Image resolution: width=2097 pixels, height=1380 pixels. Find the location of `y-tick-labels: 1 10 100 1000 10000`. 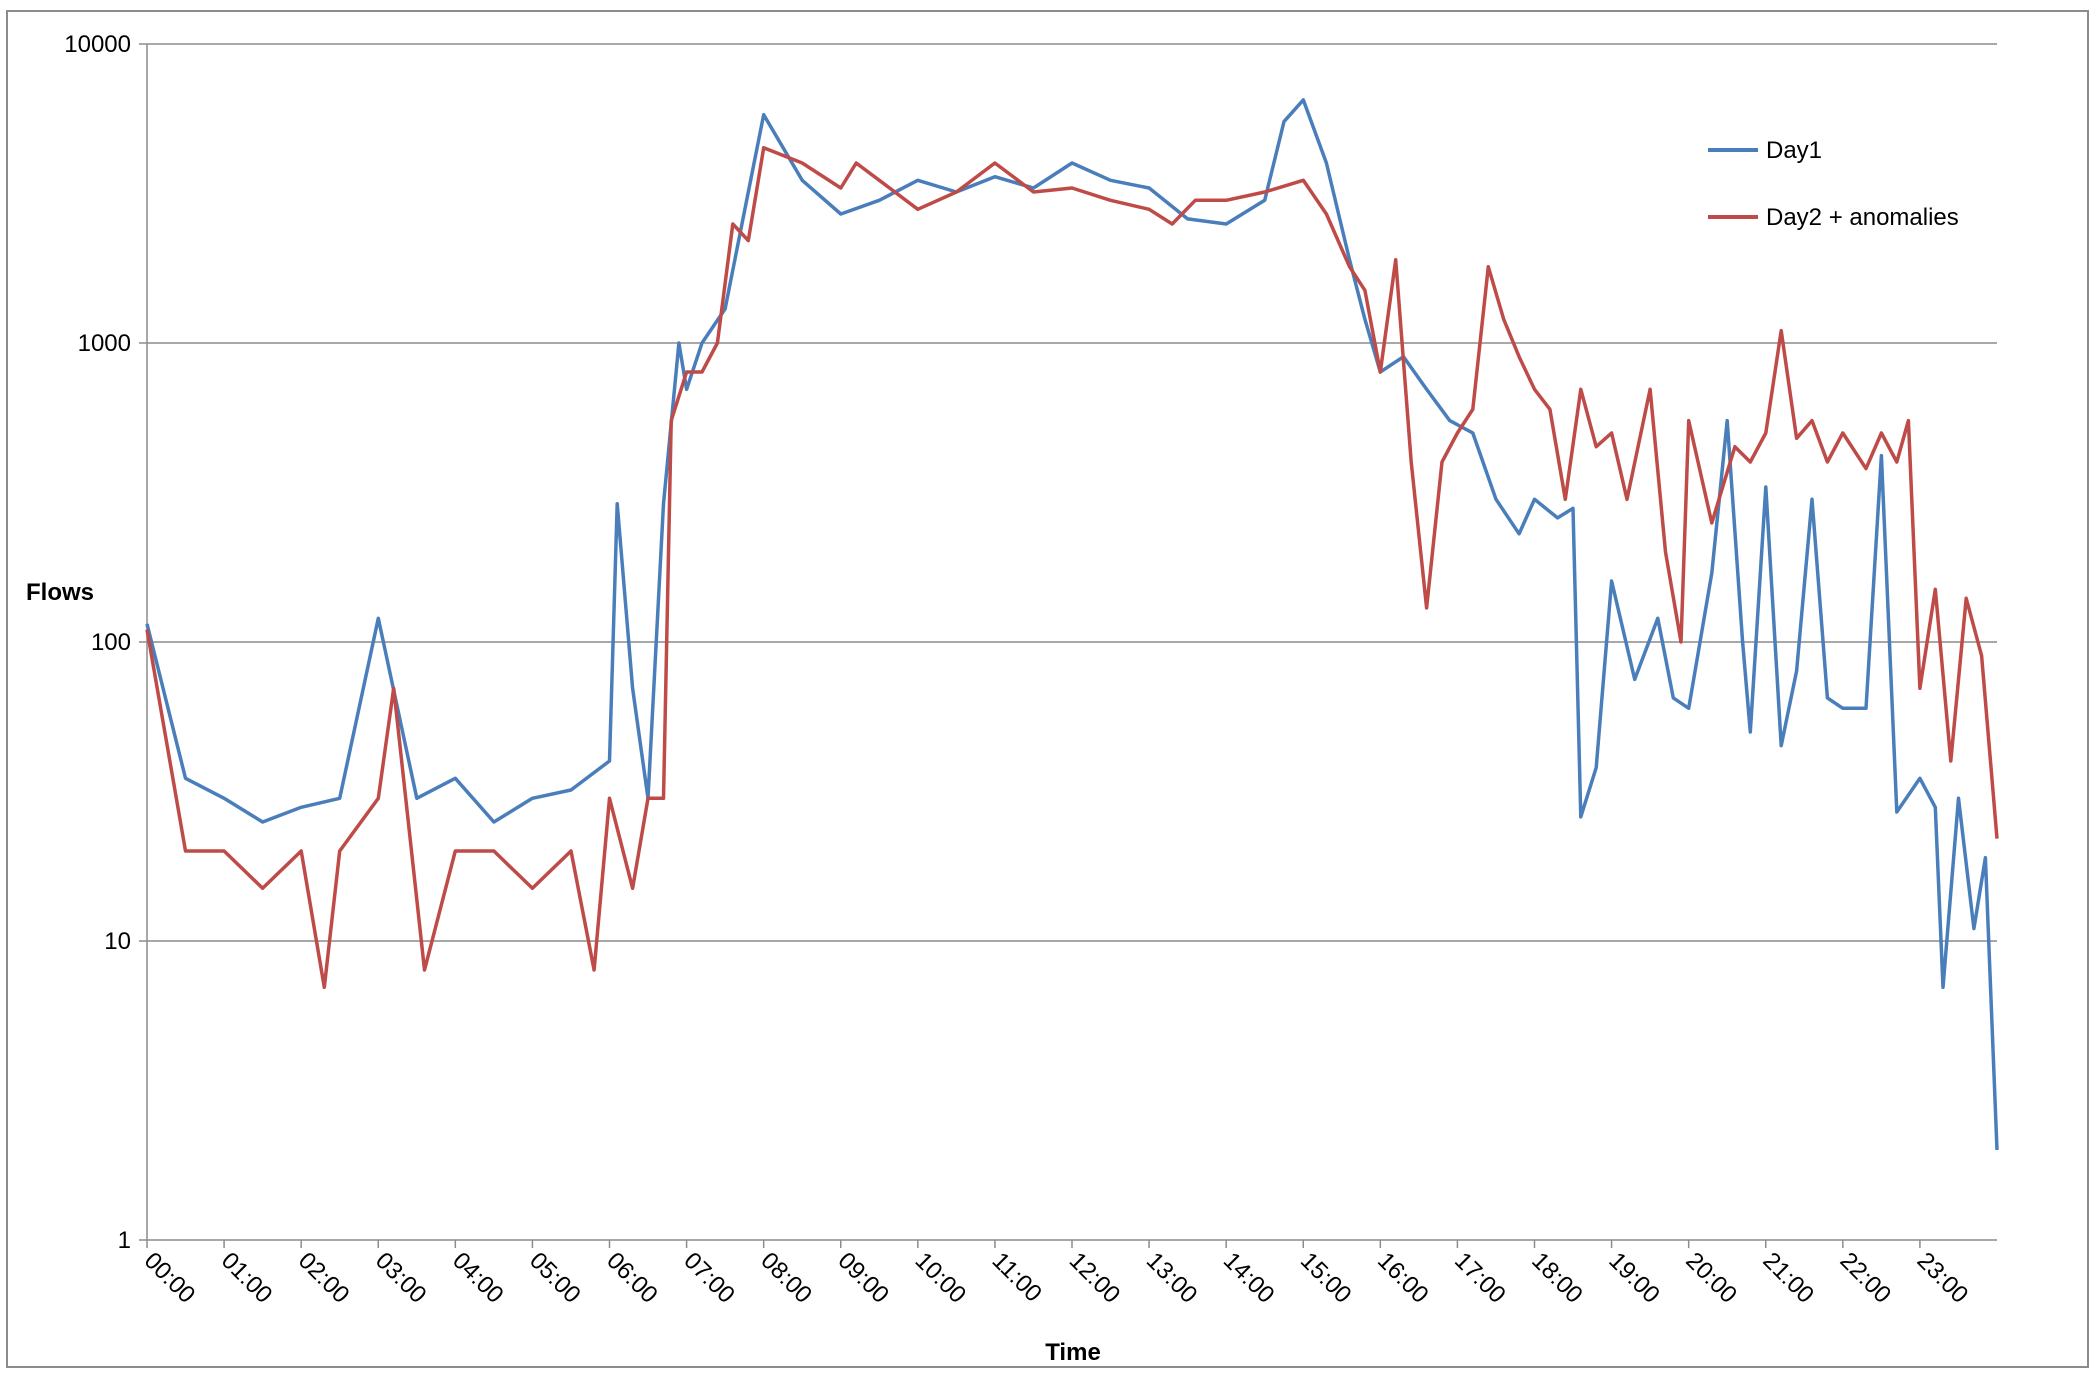

y-tick-labels: 1 10 100 1000 10000 is located at coordinates (97, 642).